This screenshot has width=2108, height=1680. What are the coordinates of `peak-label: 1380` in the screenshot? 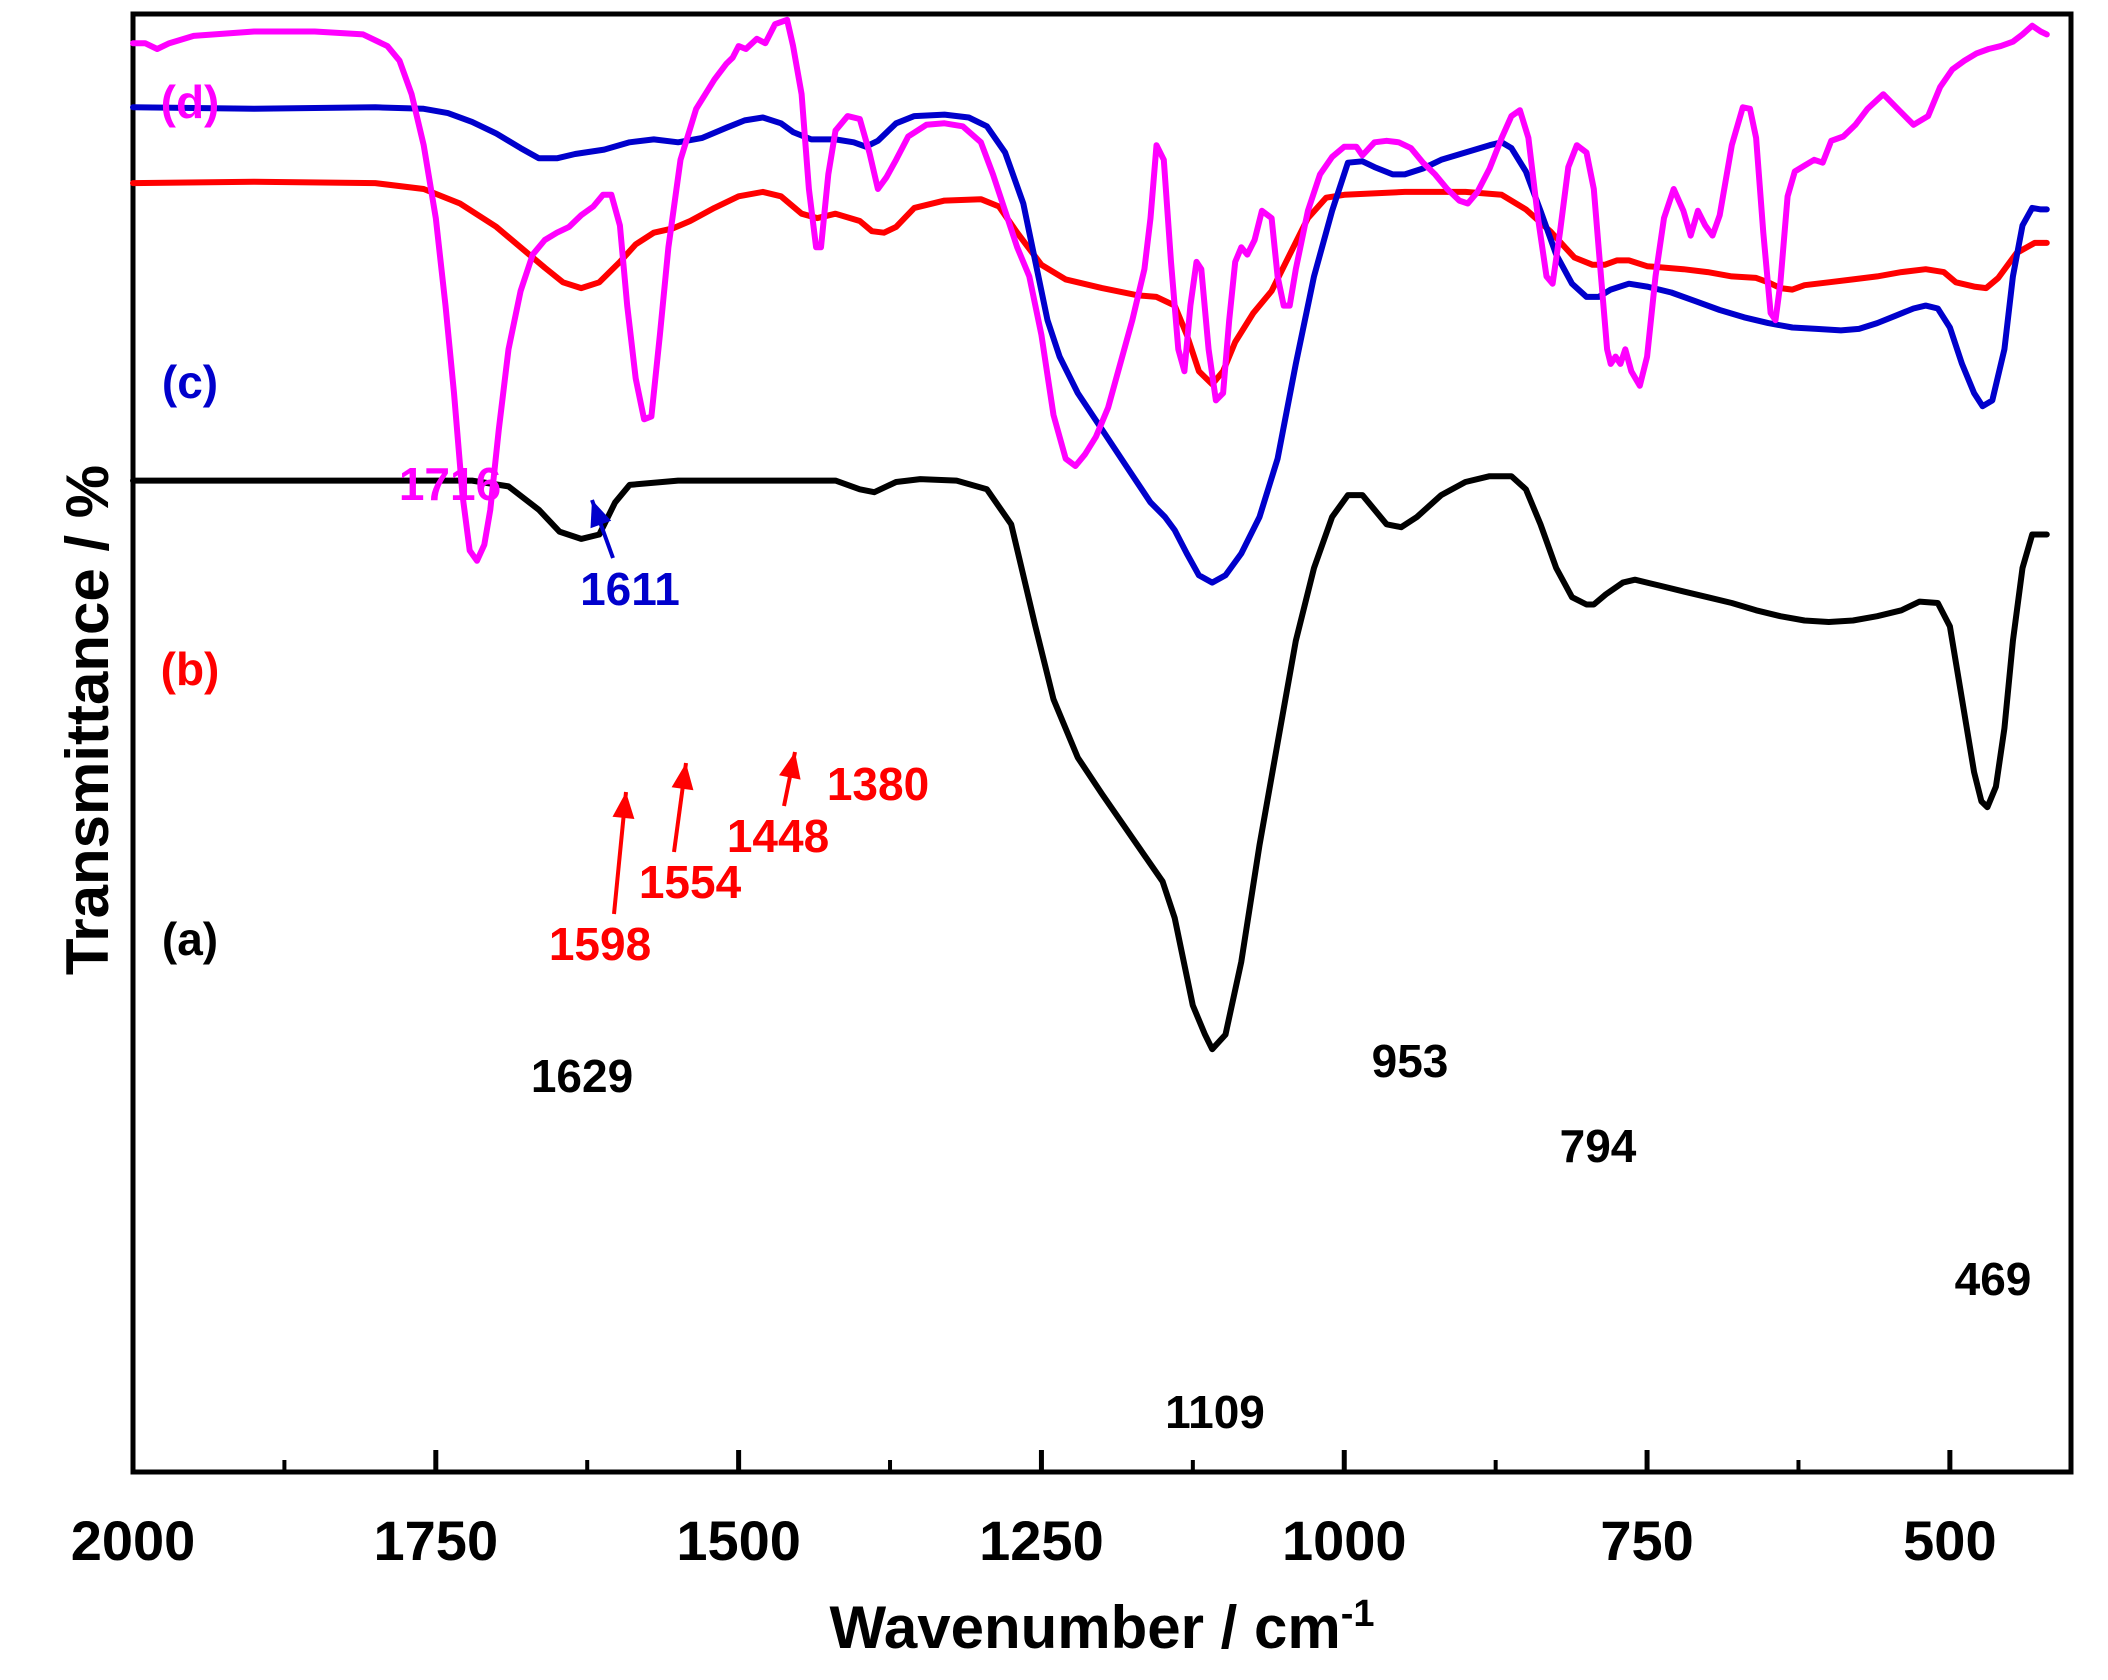 It's located at (878, 784).